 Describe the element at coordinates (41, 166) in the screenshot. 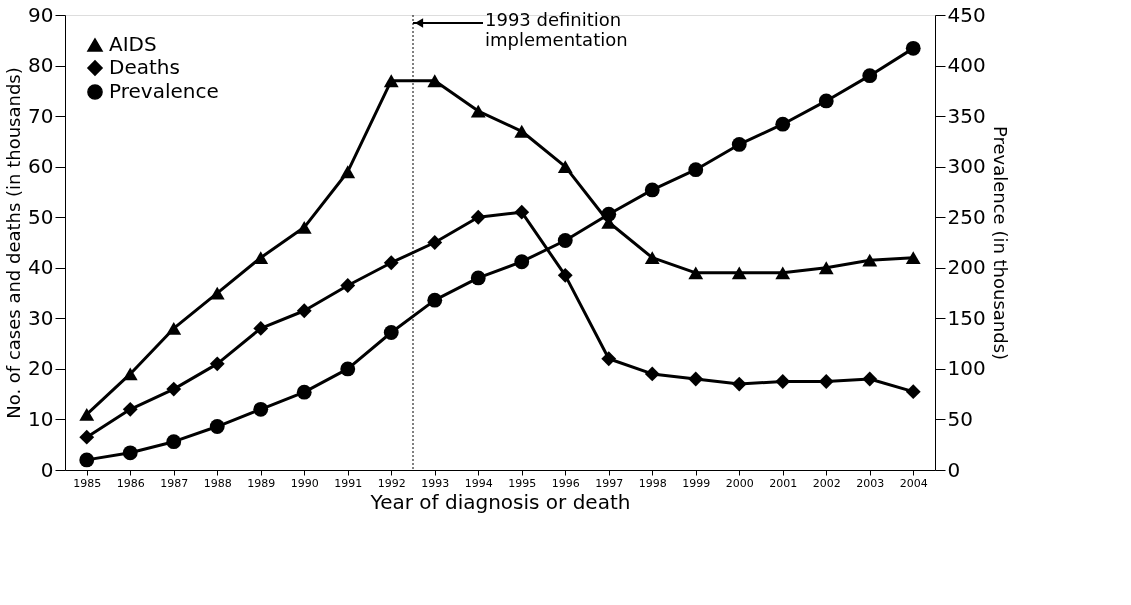

I see `y-tick-label: 60` at that location.